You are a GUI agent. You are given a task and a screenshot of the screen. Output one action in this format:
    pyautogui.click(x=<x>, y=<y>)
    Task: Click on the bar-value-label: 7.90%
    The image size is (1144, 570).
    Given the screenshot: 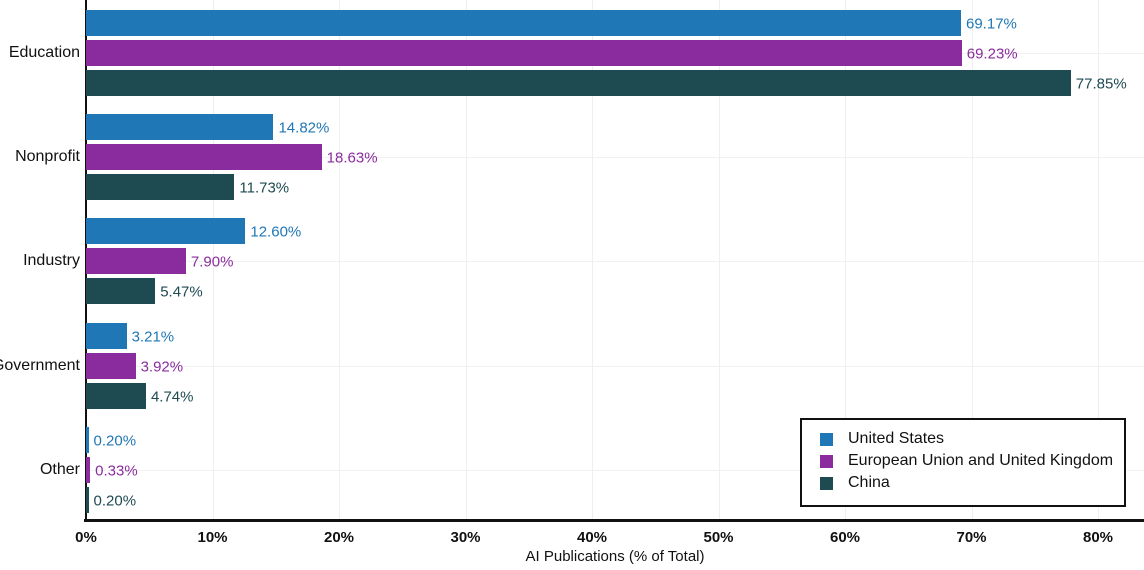 What is the action you would take?
    pyautogui.click(x=212, y=262)
    